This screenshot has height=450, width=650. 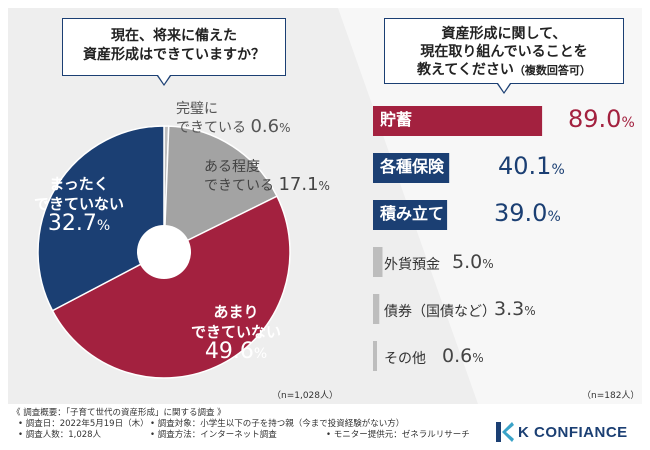 What do you see at coordinates (440, 312) in the screenshot?
I see `bar-label-bonds: 債券（国債など）` at bounding box center [440, 312].